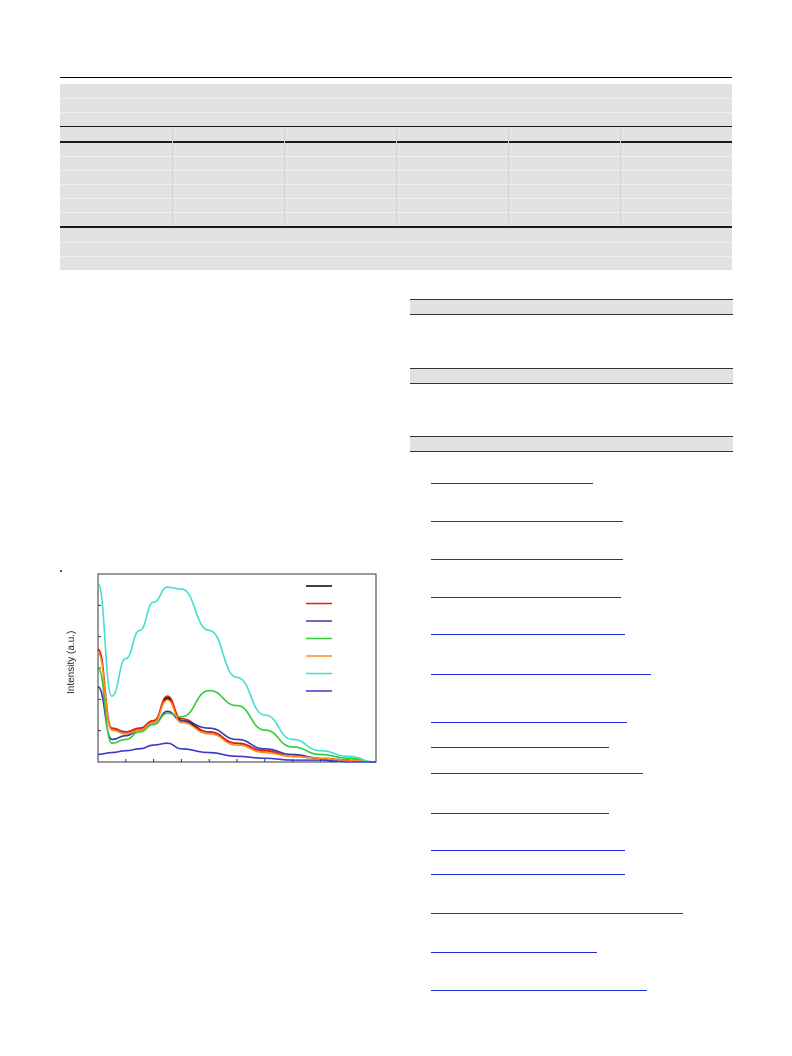 This screenshot has width=792, height=1056. Describe the element at coordinates (396, 126) in the screenshot. I see `table-header-rule` at that location.